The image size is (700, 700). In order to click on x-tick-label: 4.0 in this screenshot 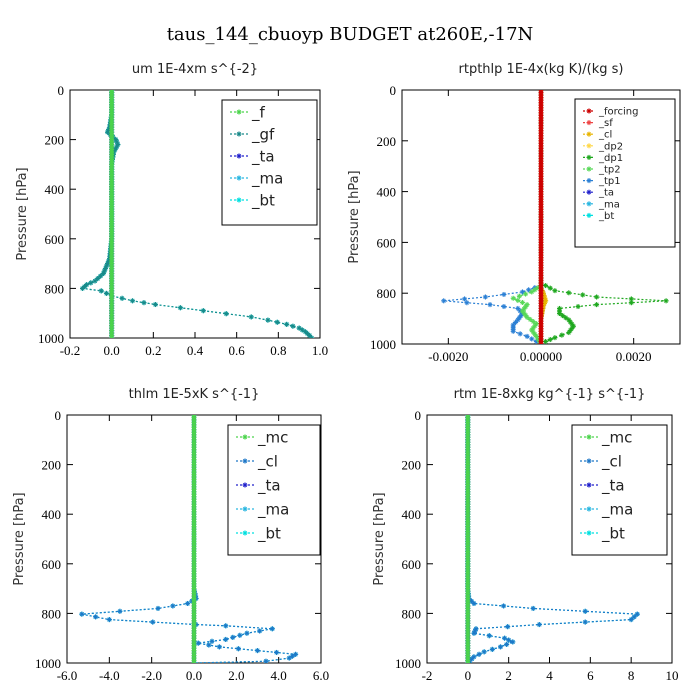, I will do `click(279, 675)`.